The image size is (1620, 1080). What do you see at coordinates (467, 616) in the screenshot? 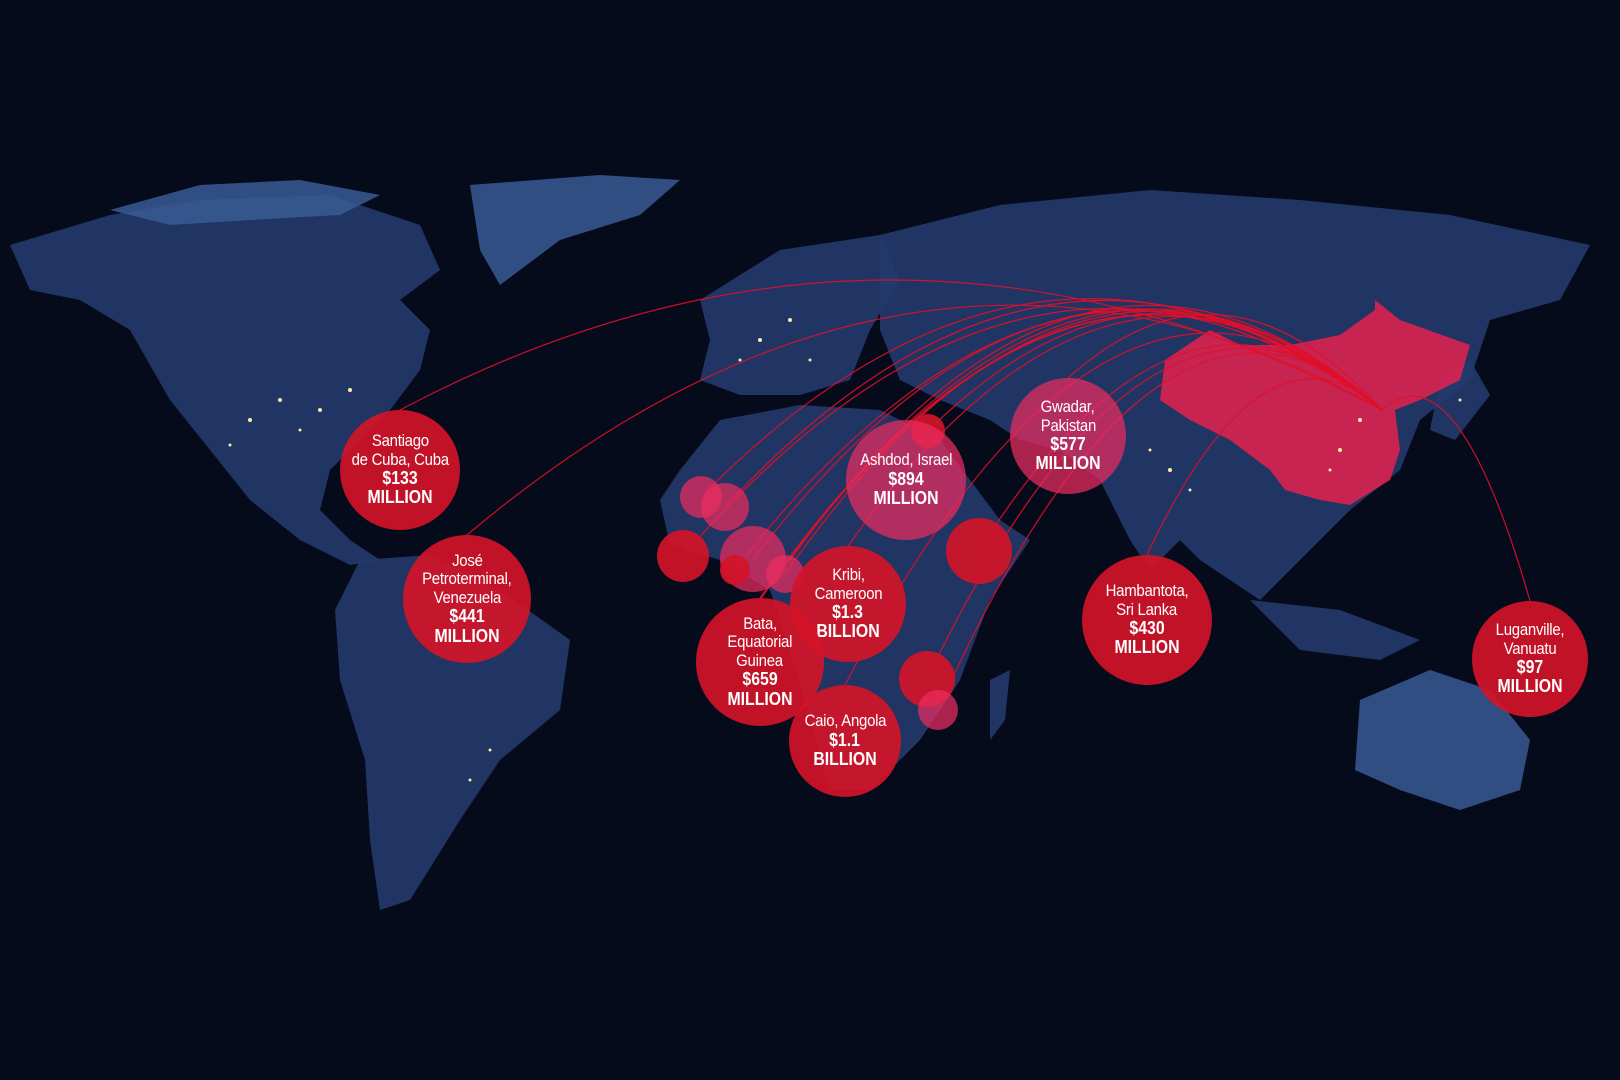
I see `port-amount: $441` at bounding box center [467, 616].